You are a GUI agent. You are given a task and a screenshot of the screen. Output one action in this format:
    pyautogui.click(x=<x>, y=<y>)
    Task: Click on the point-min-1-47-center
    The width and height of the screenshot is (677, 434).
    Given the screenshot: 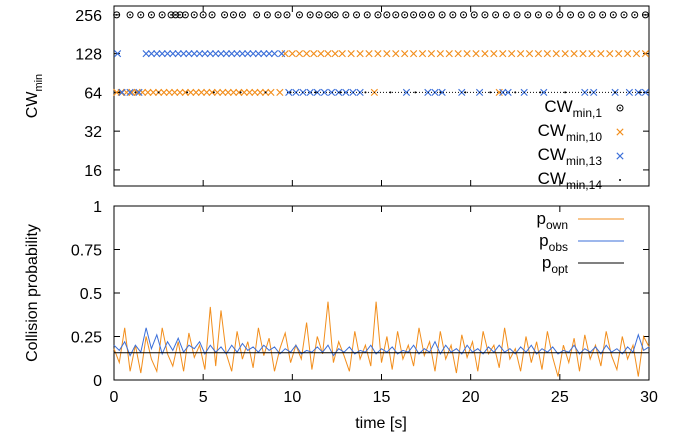 What is the action you would take?
    pyautogui.click(x=581, y=14)
    